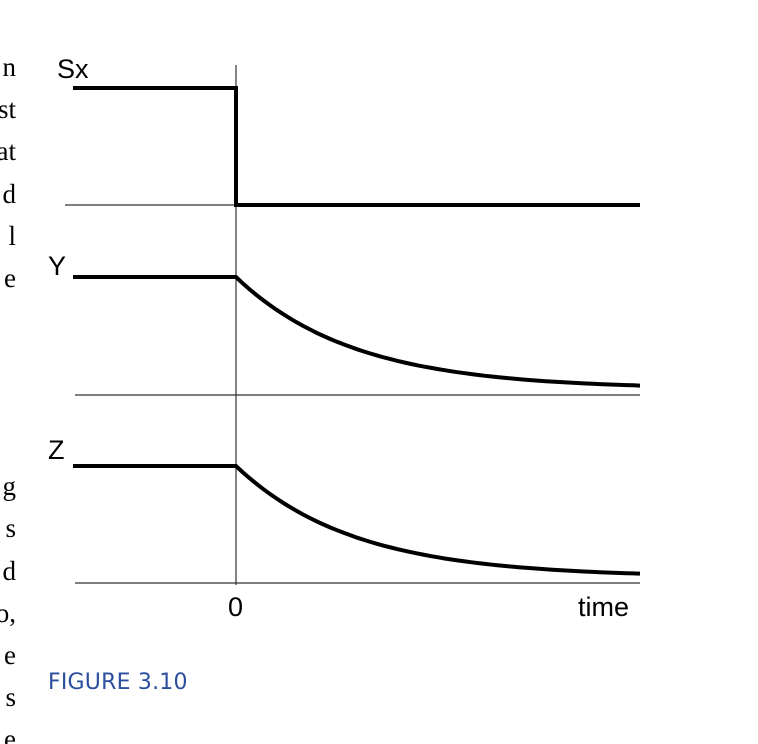 This screenshot has width=758, height=744. I want to click on x-tick-label-zero: 0, so click(235, 607).